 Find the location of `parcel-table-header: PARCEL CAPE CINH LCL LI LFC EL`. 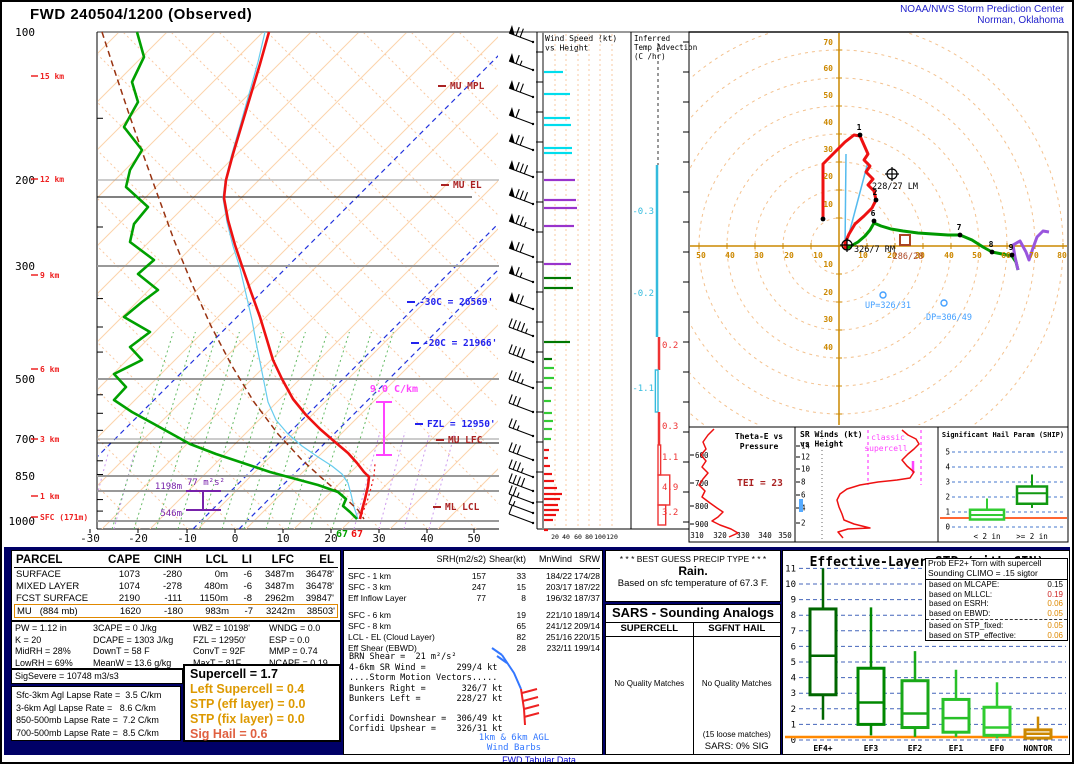

parcel-table-header: PARCEL CAPE CINH LCL LI LFC EL is located at coordinates (176, 560).